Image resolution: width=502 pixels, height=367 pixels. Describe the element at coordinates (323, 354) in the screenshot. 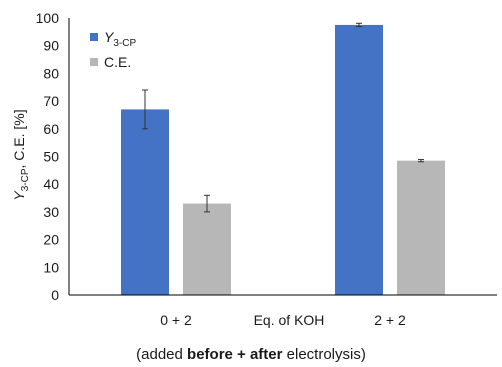

I see `subtitle-part-3: electrolysis)` at that location.